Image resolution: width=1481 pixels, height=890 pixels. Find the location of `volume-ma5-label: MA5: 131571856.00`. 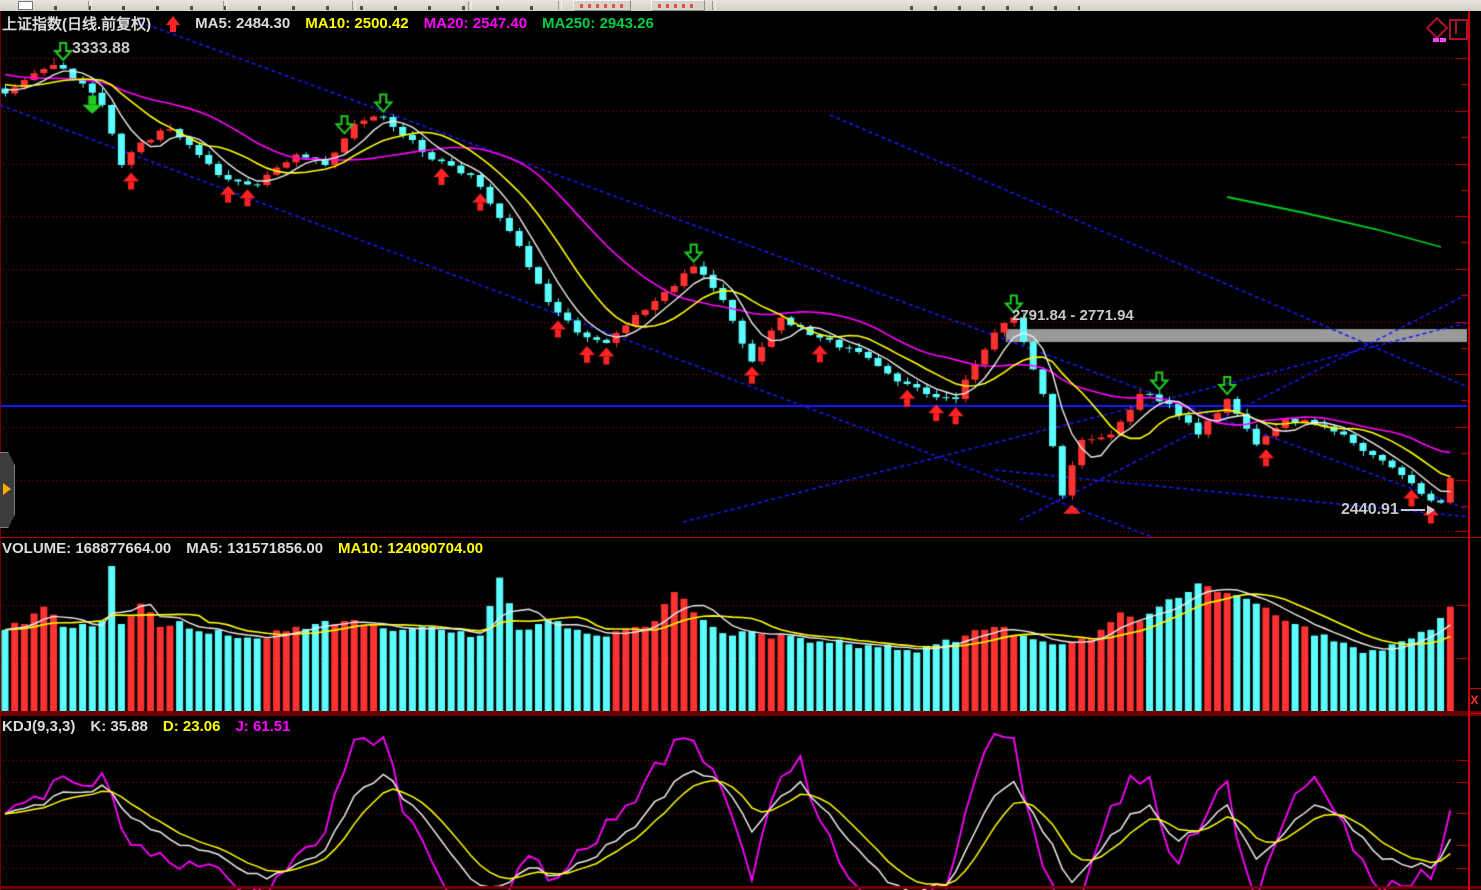

volume-ma5-label: MA5: 131571856.00 is located at coordinates (255, 548).